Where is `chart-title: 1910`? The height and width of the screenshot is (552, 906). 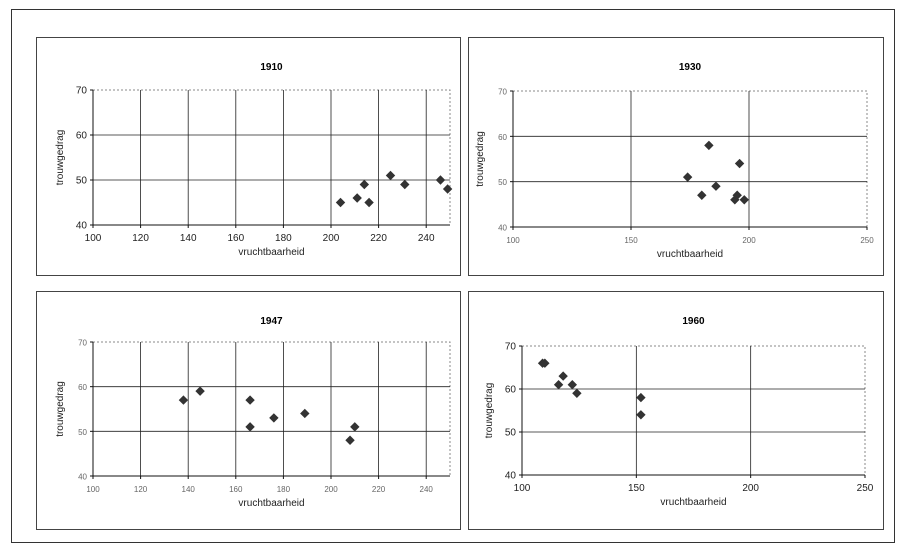
chart-title: 1910 is located at coordinates (271, 67).